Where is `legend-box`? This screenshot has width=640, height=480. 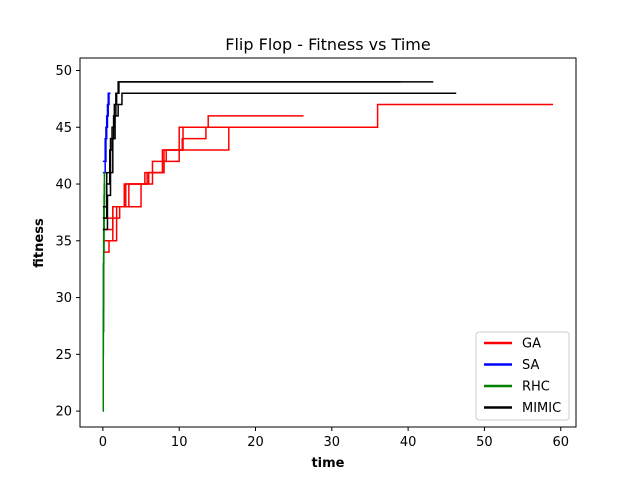 legend-box is located at coordinates (522, 376).